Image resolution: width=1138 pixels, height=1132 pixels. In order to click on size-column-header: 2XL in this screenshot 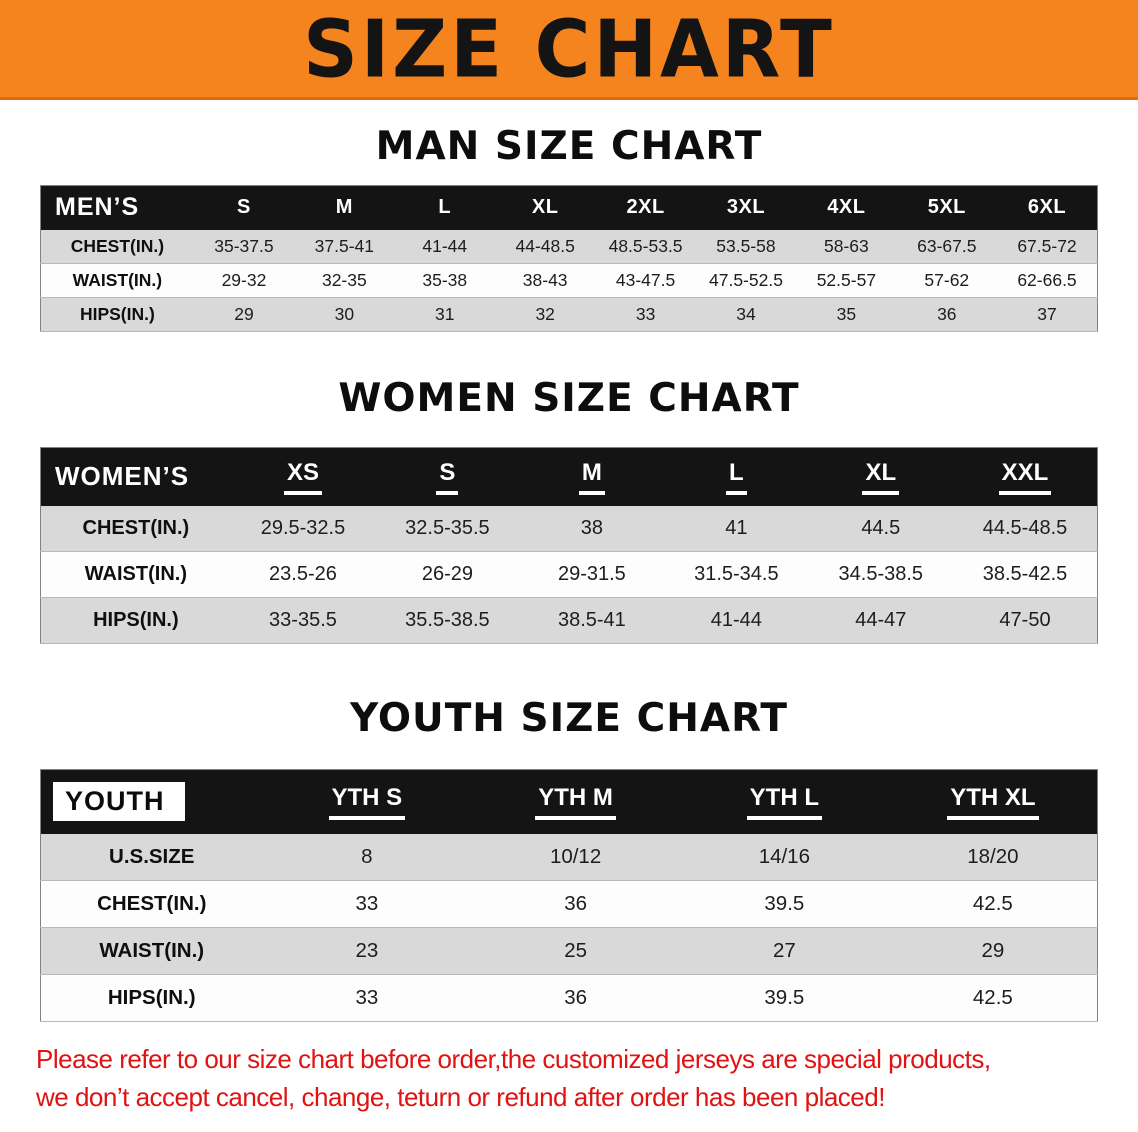, I will do `click(645, 207)`.